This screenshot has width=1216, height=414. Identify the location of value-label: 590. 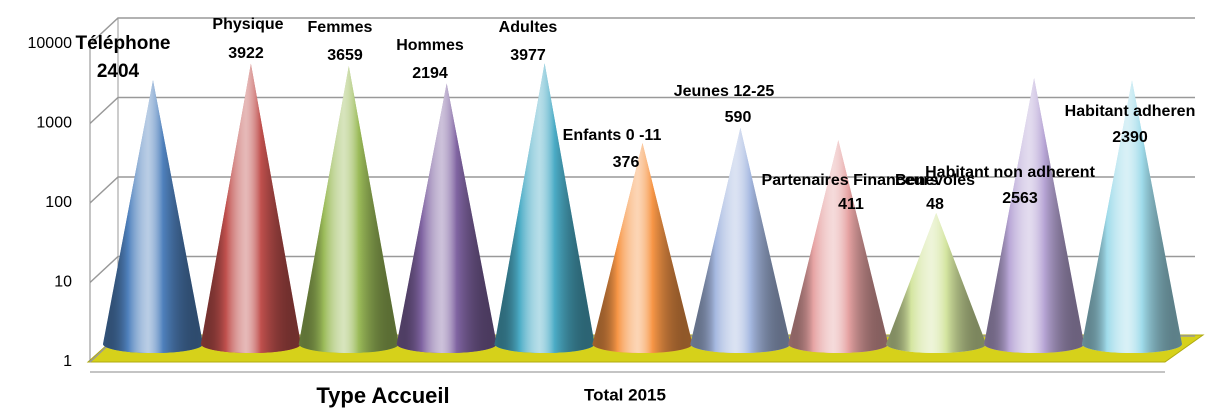
(738, 117).